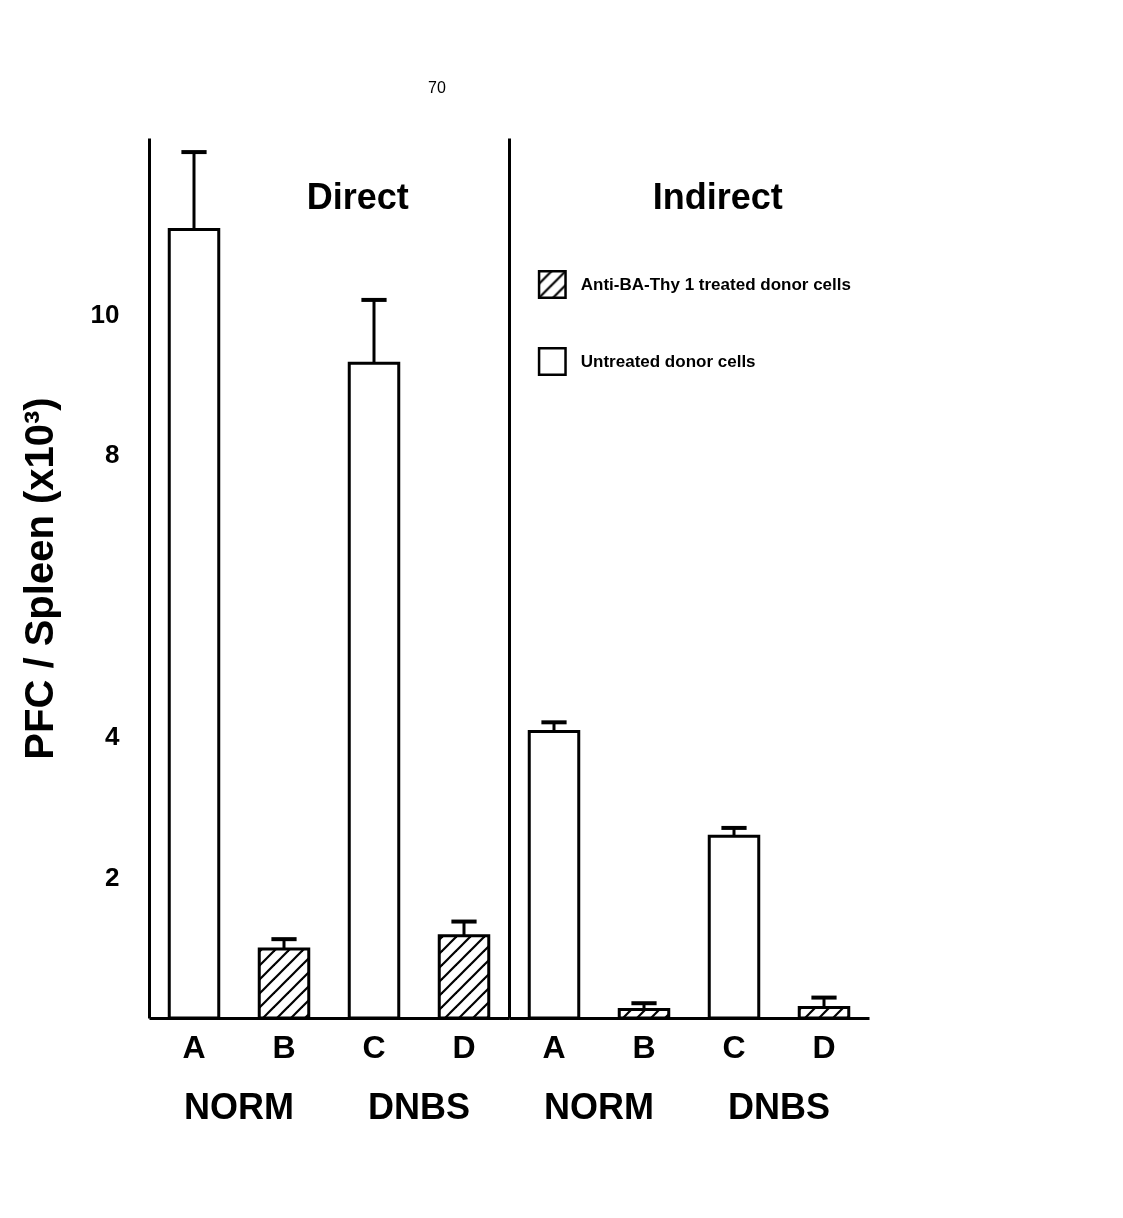  Describe the element at coordinates (715, 284) in the screenshot. I see `legend-label: Anti-BA-Thy 1 treated donor cells` at that location.